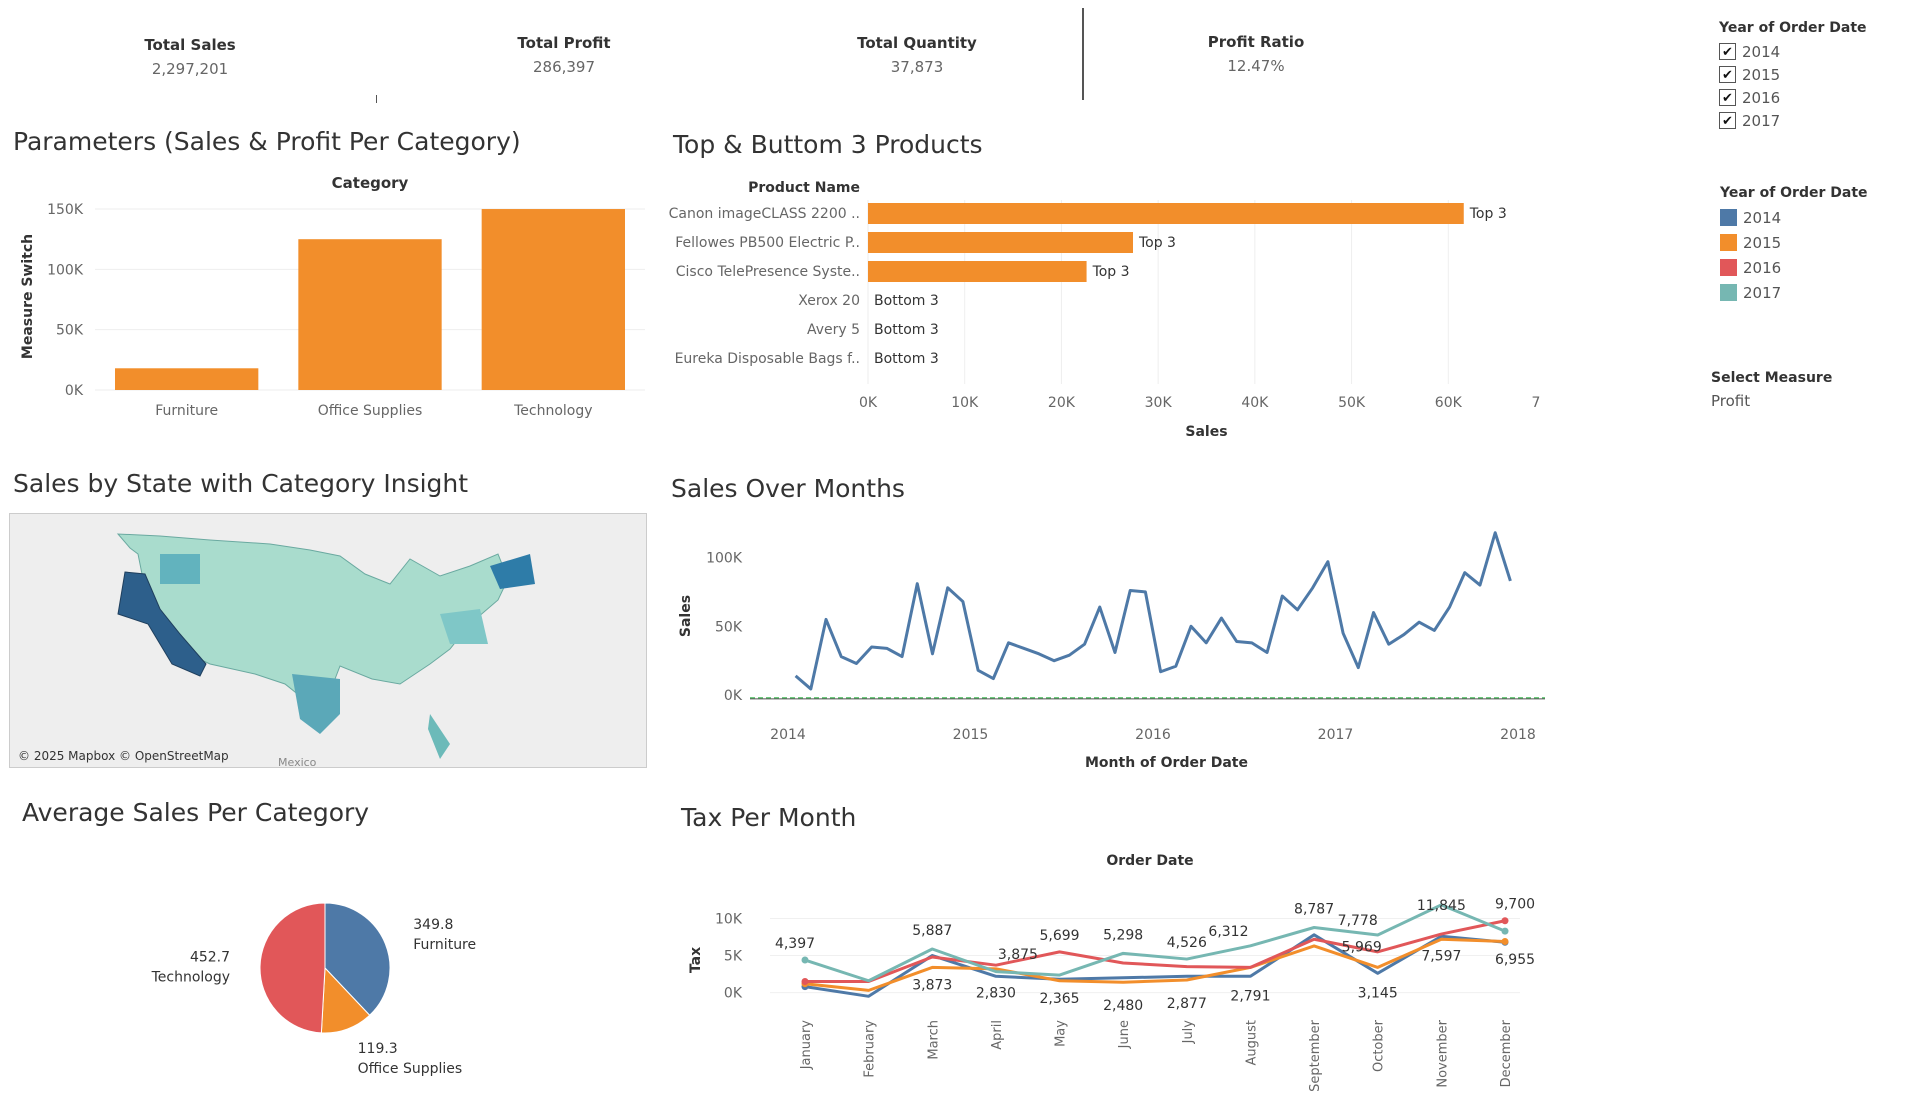  Describe the element at coordinates (833, 330) in the screenshot. I see `y-tick-label: Avery 5` at that location.